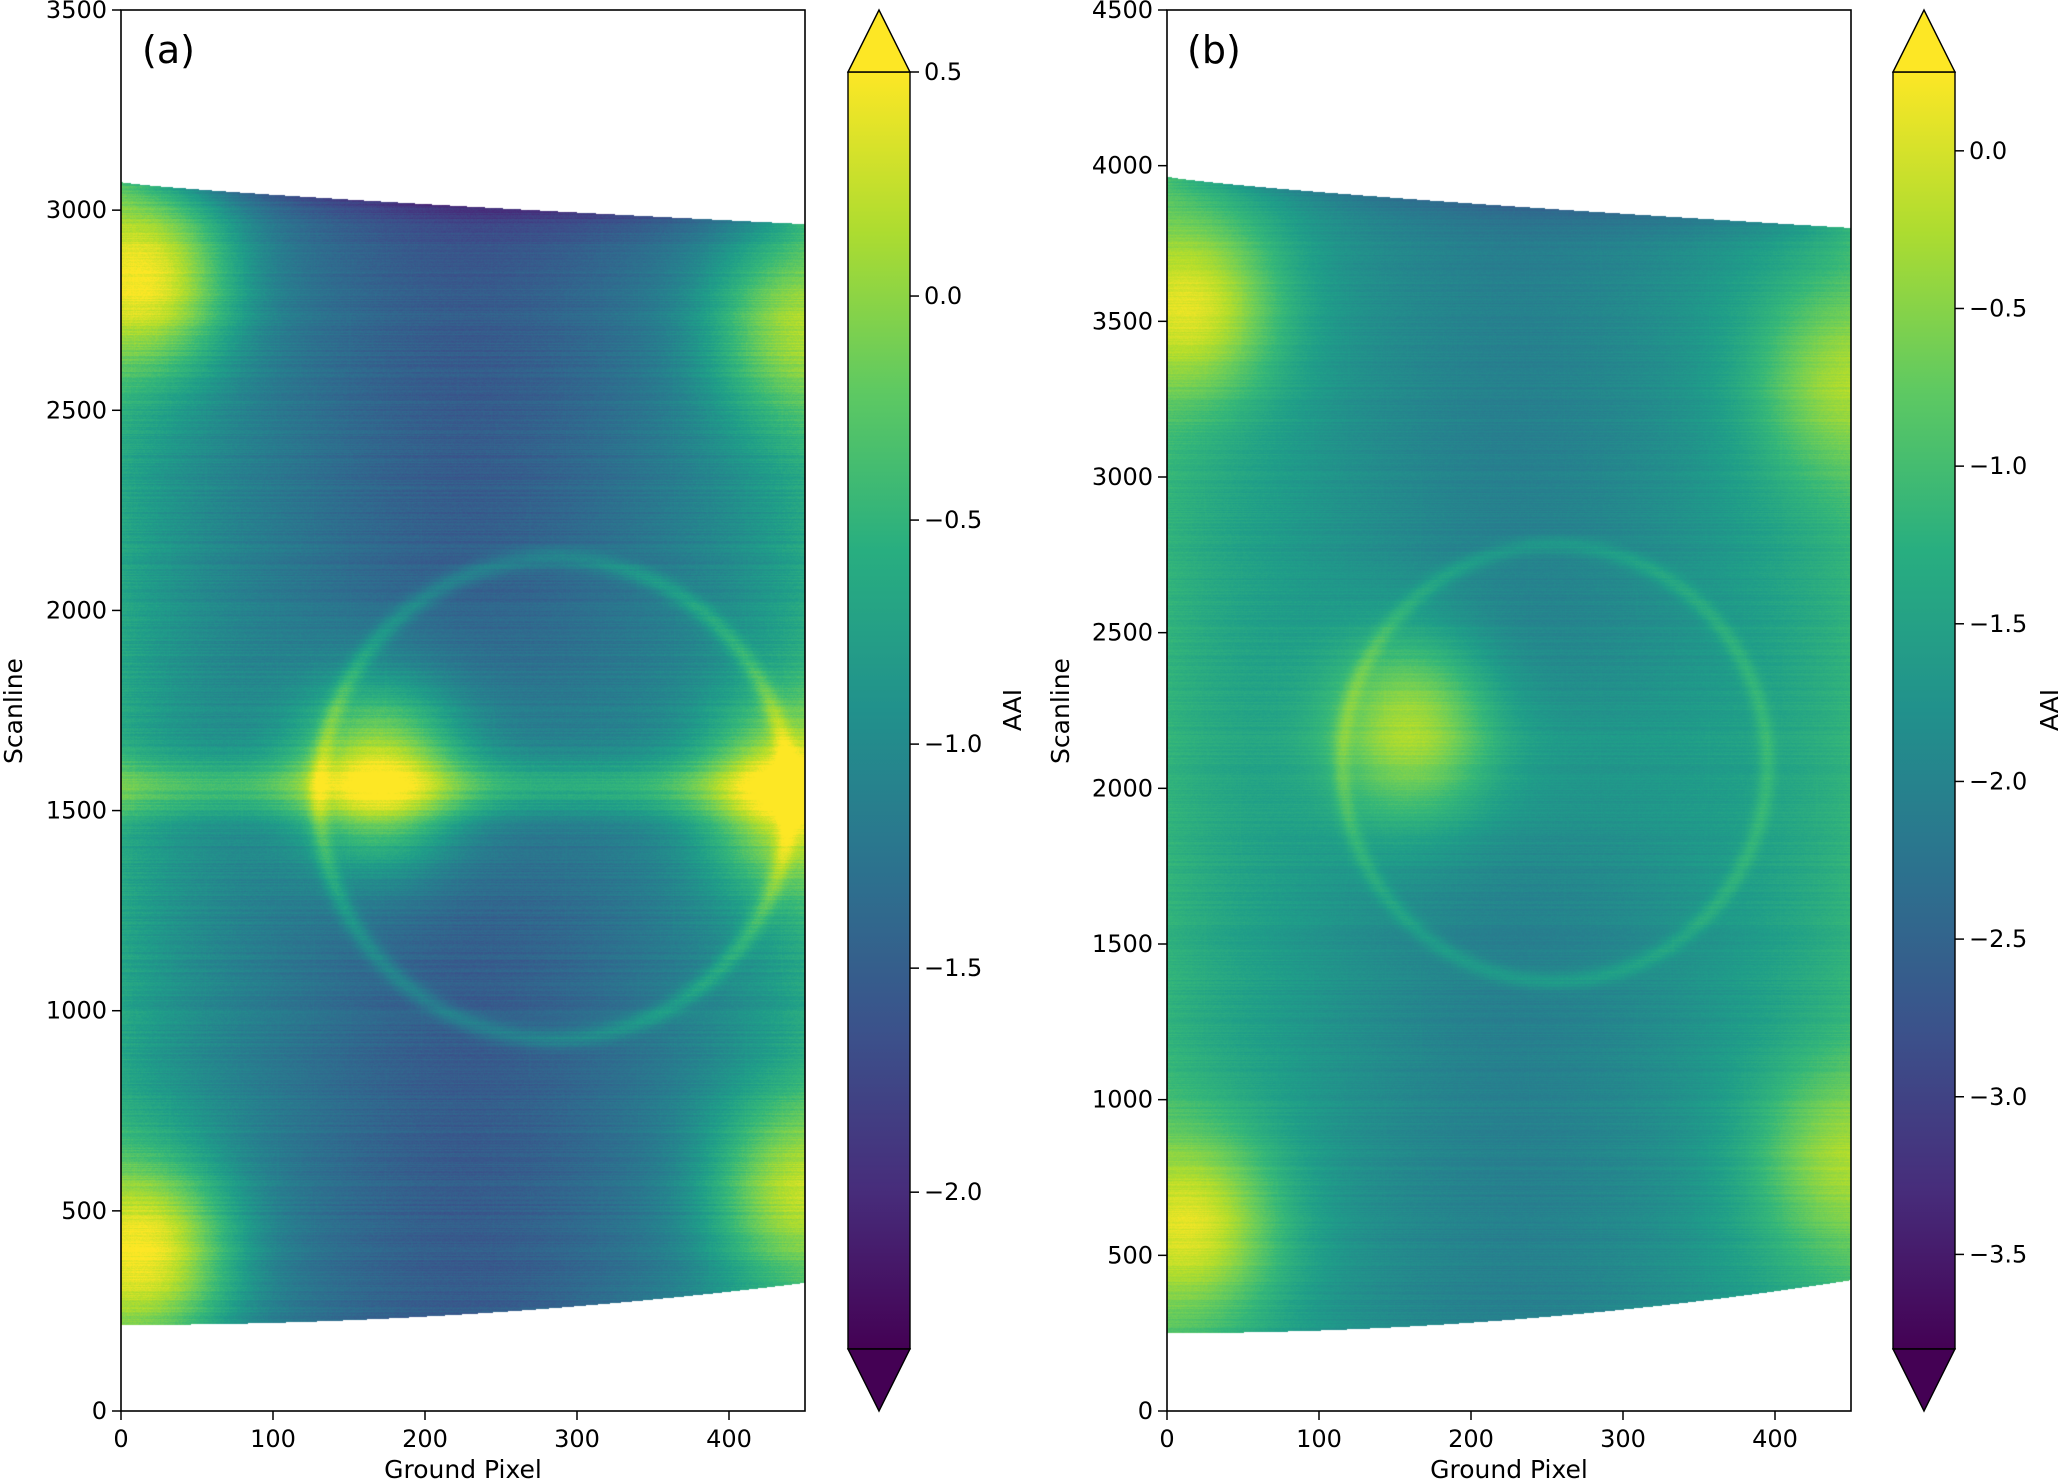  Describe the element at coordinates (425, 1439) in the screenshot. I see `x-tick-label-a: 200` at that location.